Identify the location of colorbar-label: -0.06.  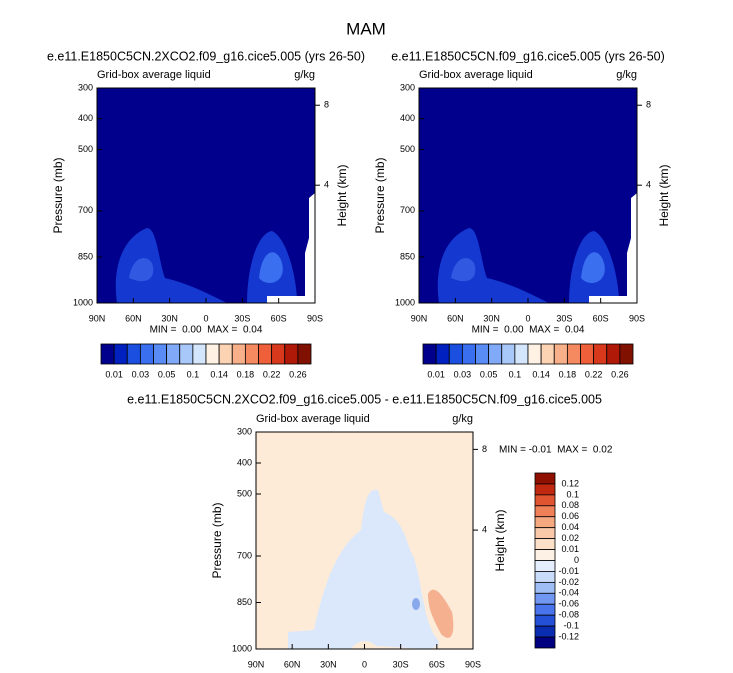
(568, 604).